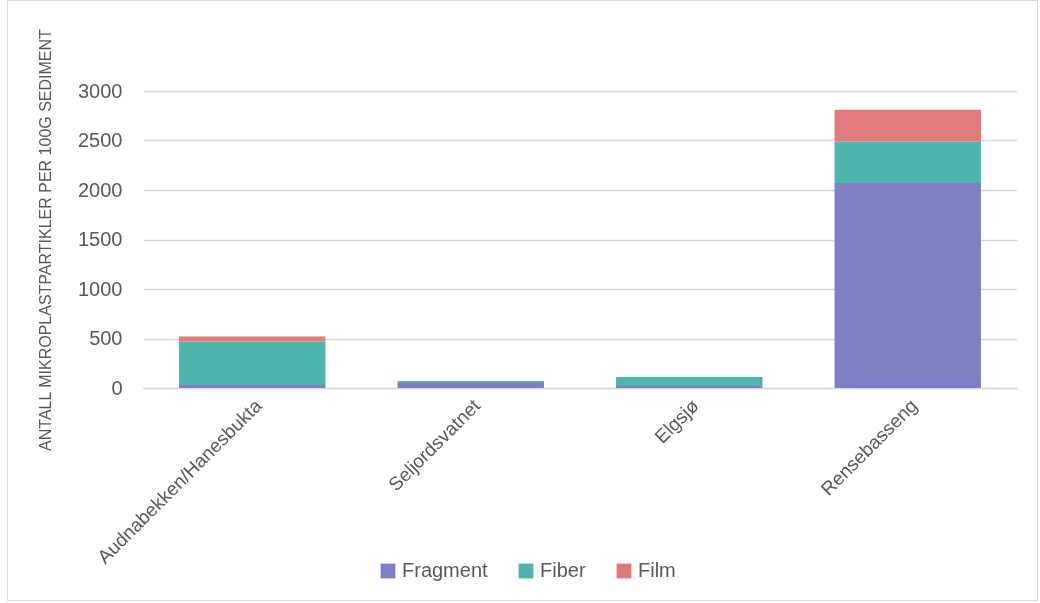 The image size is (1040, 603). Describe the element at coordinates (657, 570) in the screenshot. I see `legend-label: Film` at that location.